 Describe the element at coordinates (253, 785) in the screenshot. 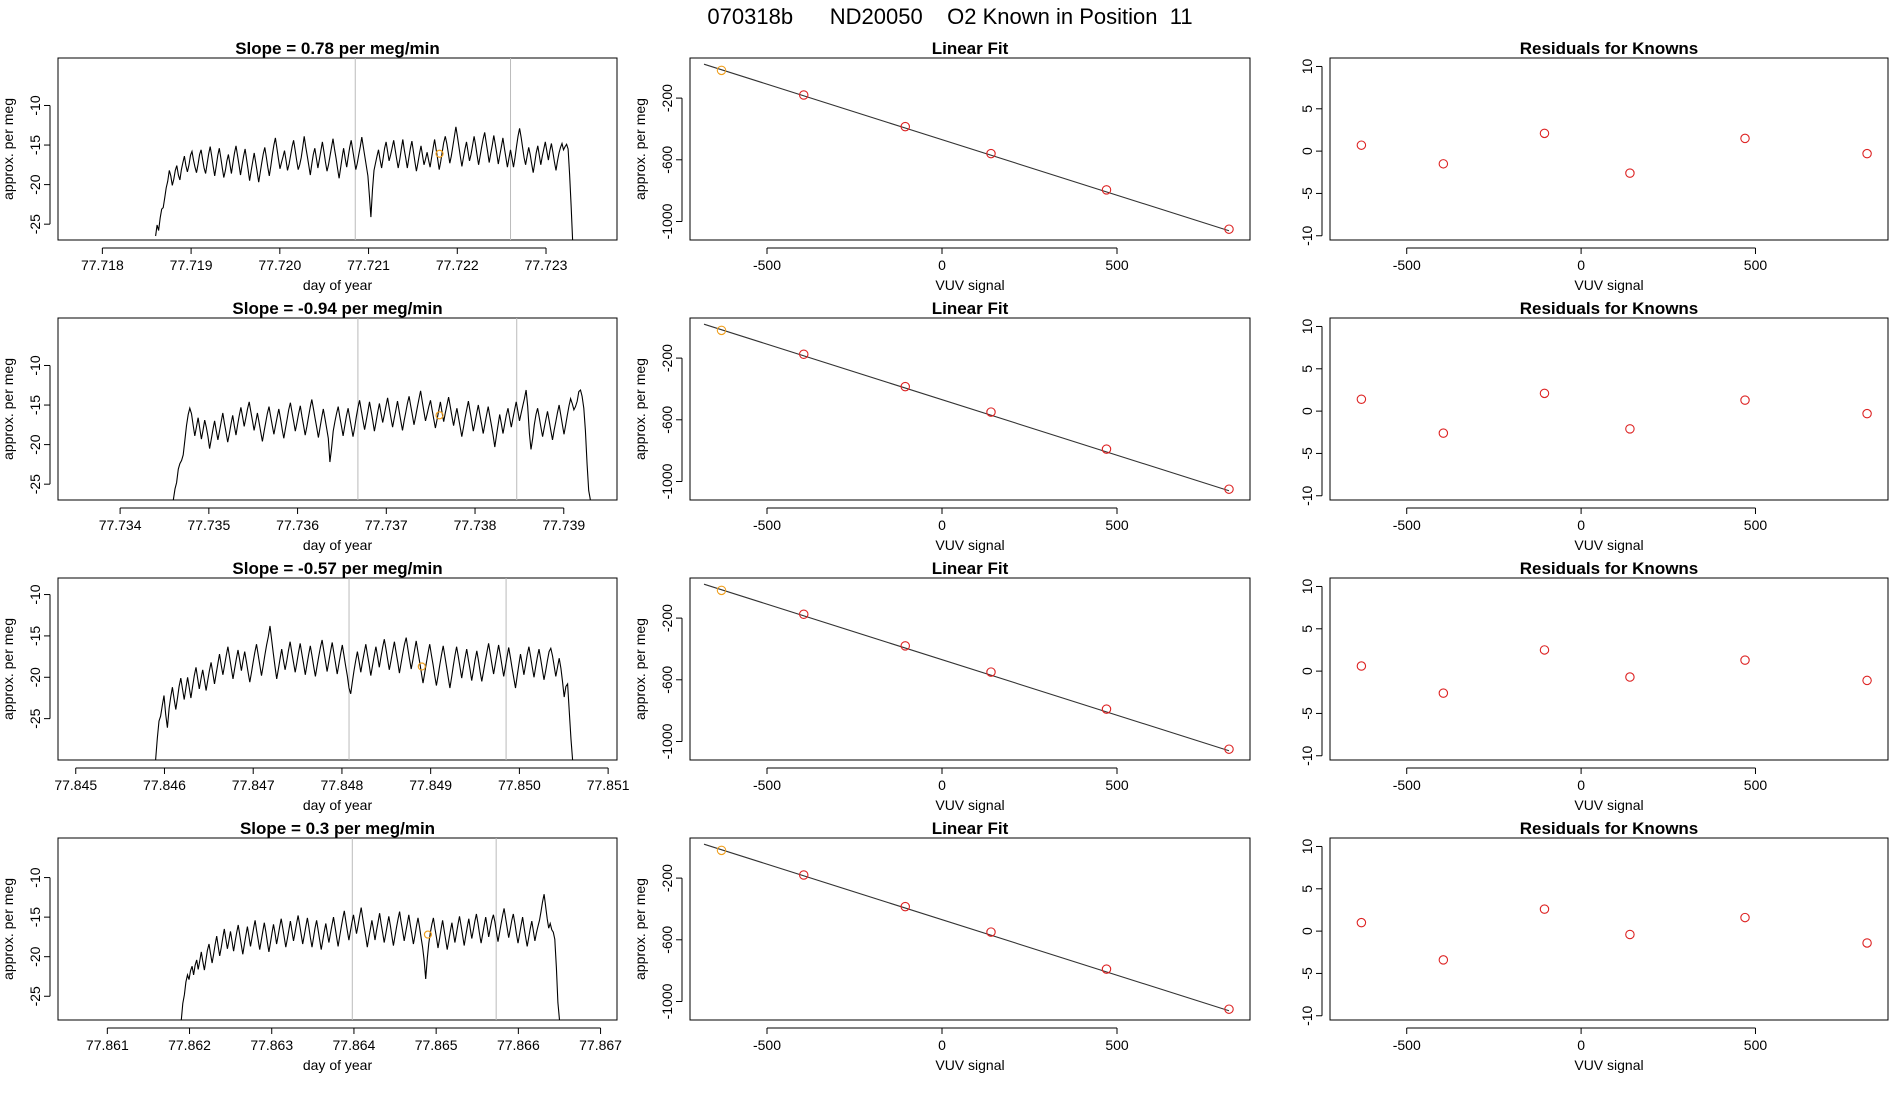

I see `x-tick-label: 77.847` at that location.